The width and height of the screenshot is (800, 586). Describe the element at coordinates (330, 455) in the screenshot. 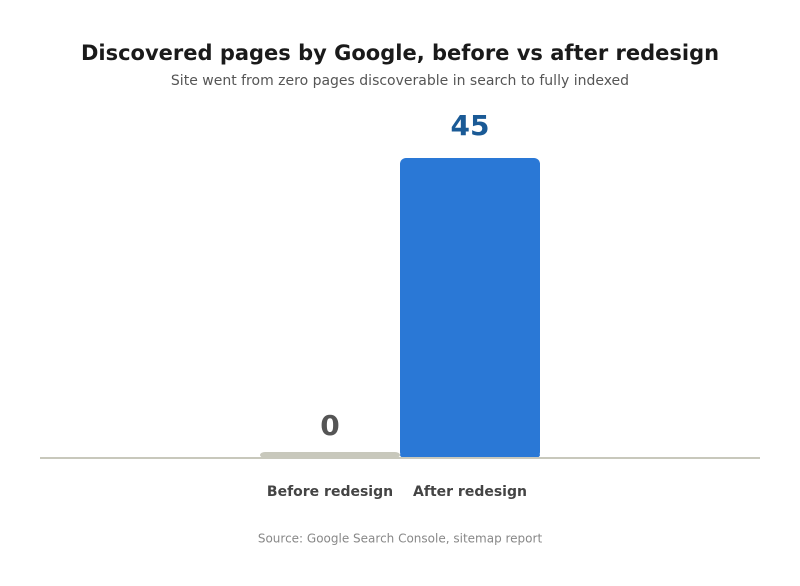

I see `bar-stub` at that location.